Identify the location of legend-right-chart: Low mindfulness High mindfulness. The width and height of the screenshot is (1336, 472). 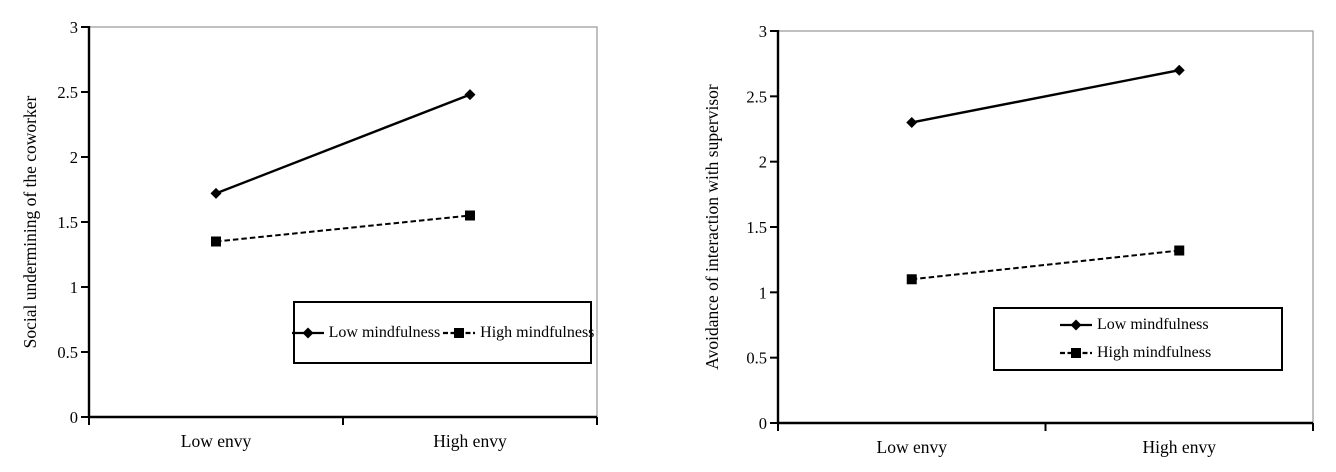
(1138, 339).